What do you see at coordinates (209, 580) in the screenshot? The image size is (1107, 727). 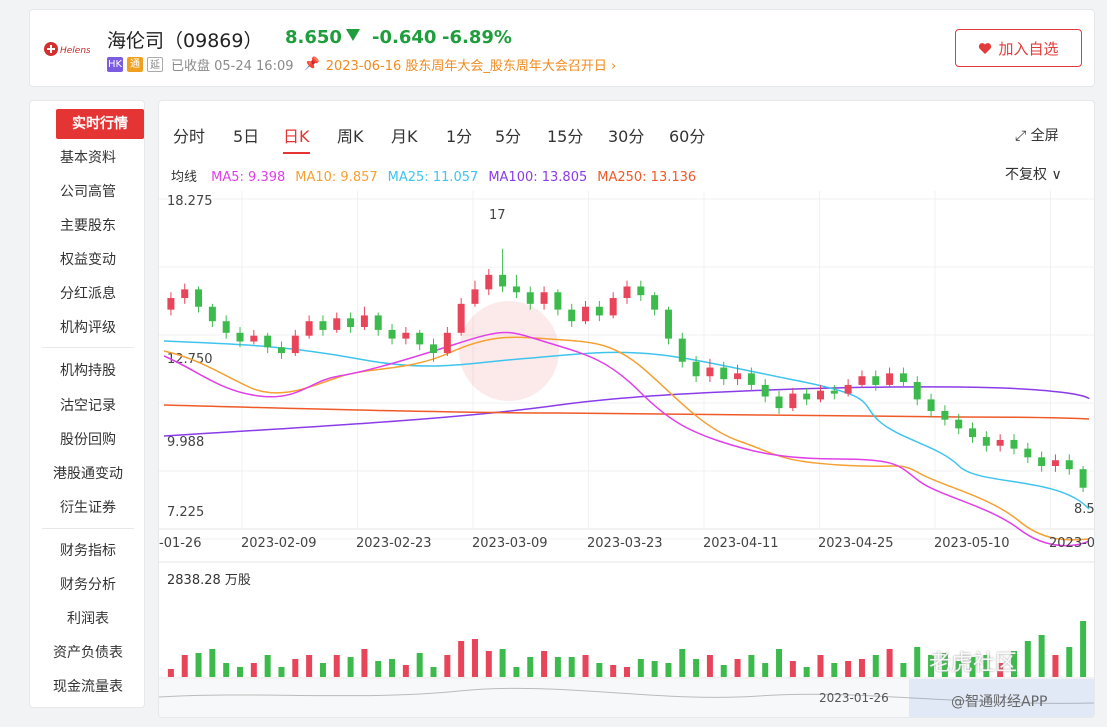 I see `volume-label: 2838.28 万股` at bounding box center [209, 580].